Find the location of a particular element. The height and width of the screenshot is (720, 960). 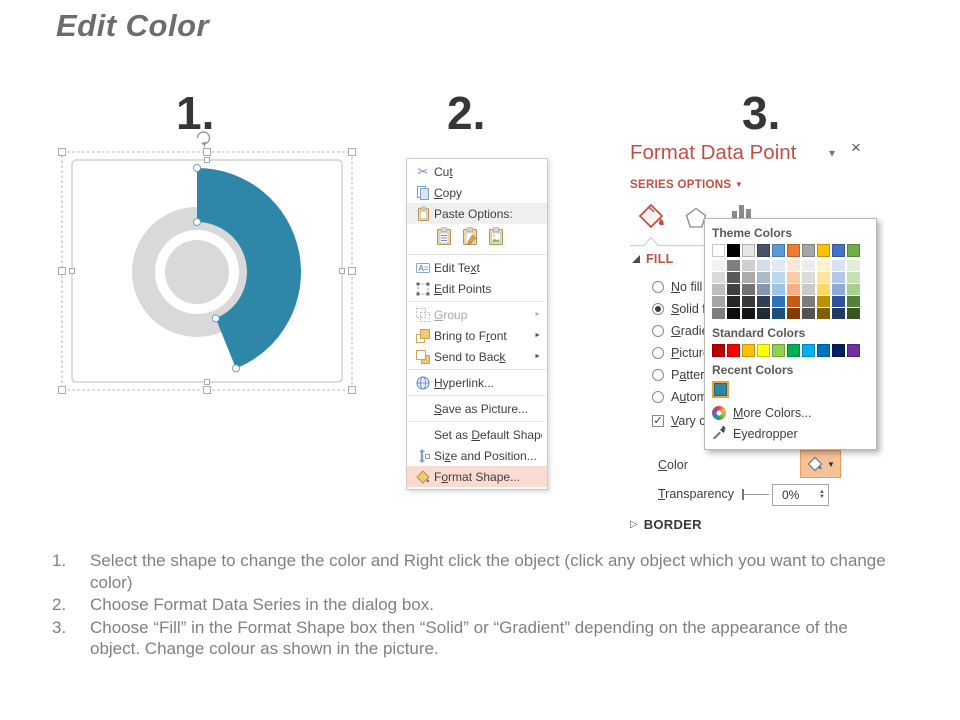

spin-down-icon: ▼ is located at coordinates (822, 497).